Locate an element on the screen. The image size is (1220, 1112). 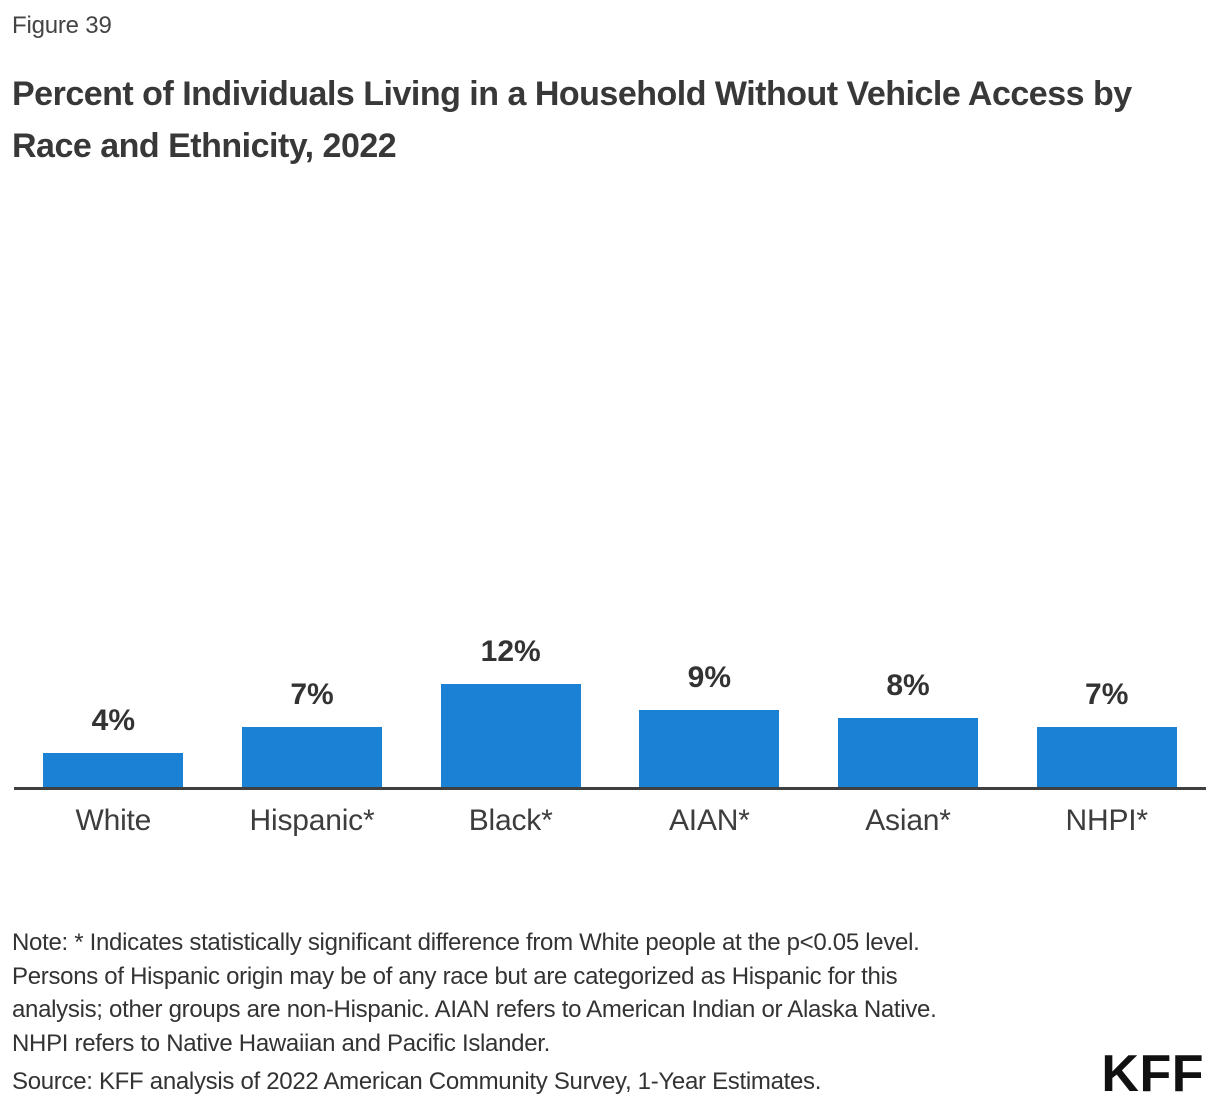
category-label: Hispanic* is located at coordinates (312, 820).